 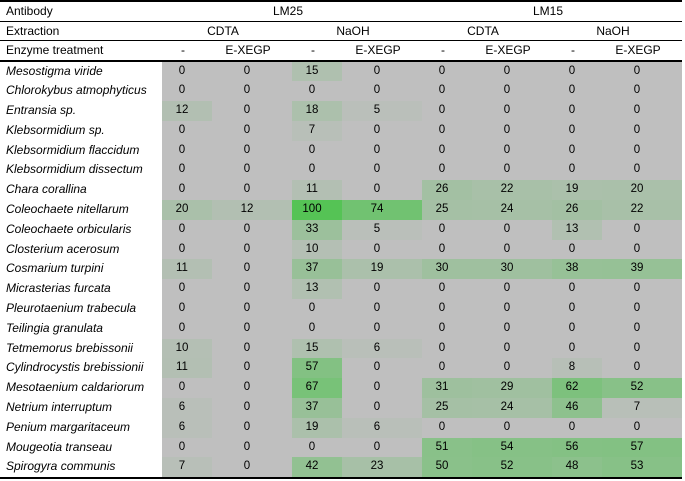 I want to click on table-row: Mesostigma viride 0 0 15 0 0 0 0 0, so click(x=341, y=71).